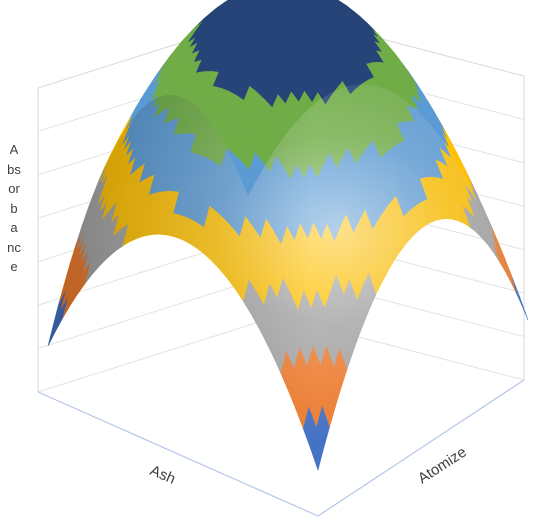 The width and height of the screenshot is (546, 521). Describe the element at coordinates (158, 354) in the screenshot. I see `floor-back-left-edge` at that location.